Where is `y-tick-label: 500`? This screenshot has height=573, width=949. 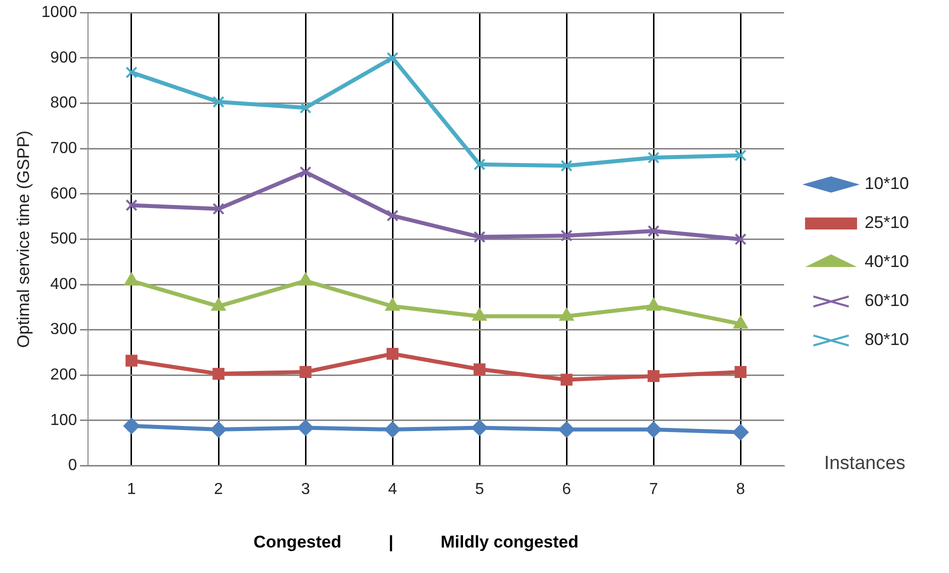 y-tick-label: 500 is located at coordinates (64, 239).